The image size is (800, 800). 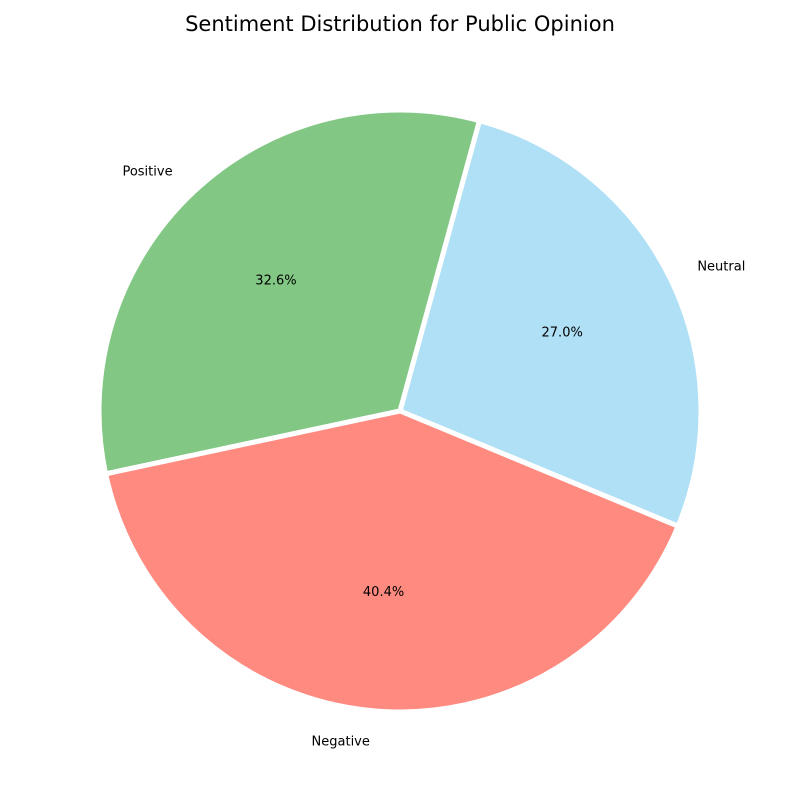 I want to click on percent-label-neutral: 27.0%, so click(x=562, y=333).